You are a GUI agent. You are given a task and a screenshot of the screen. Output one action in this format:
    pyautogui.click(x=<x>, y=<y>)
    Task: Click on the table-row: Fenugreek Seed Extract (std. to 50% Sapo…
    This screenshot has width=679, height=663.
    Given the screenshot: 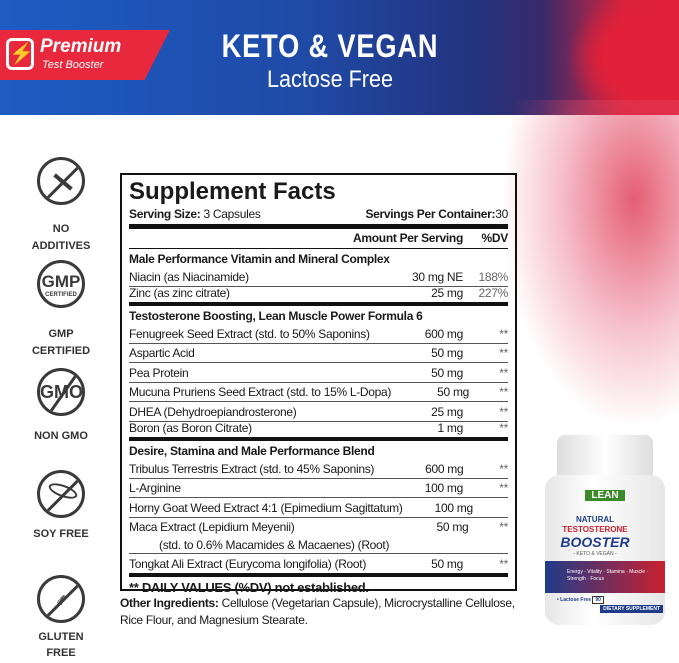 What is the action you would take?
    pyautogui.click(x=318, y=334)
    